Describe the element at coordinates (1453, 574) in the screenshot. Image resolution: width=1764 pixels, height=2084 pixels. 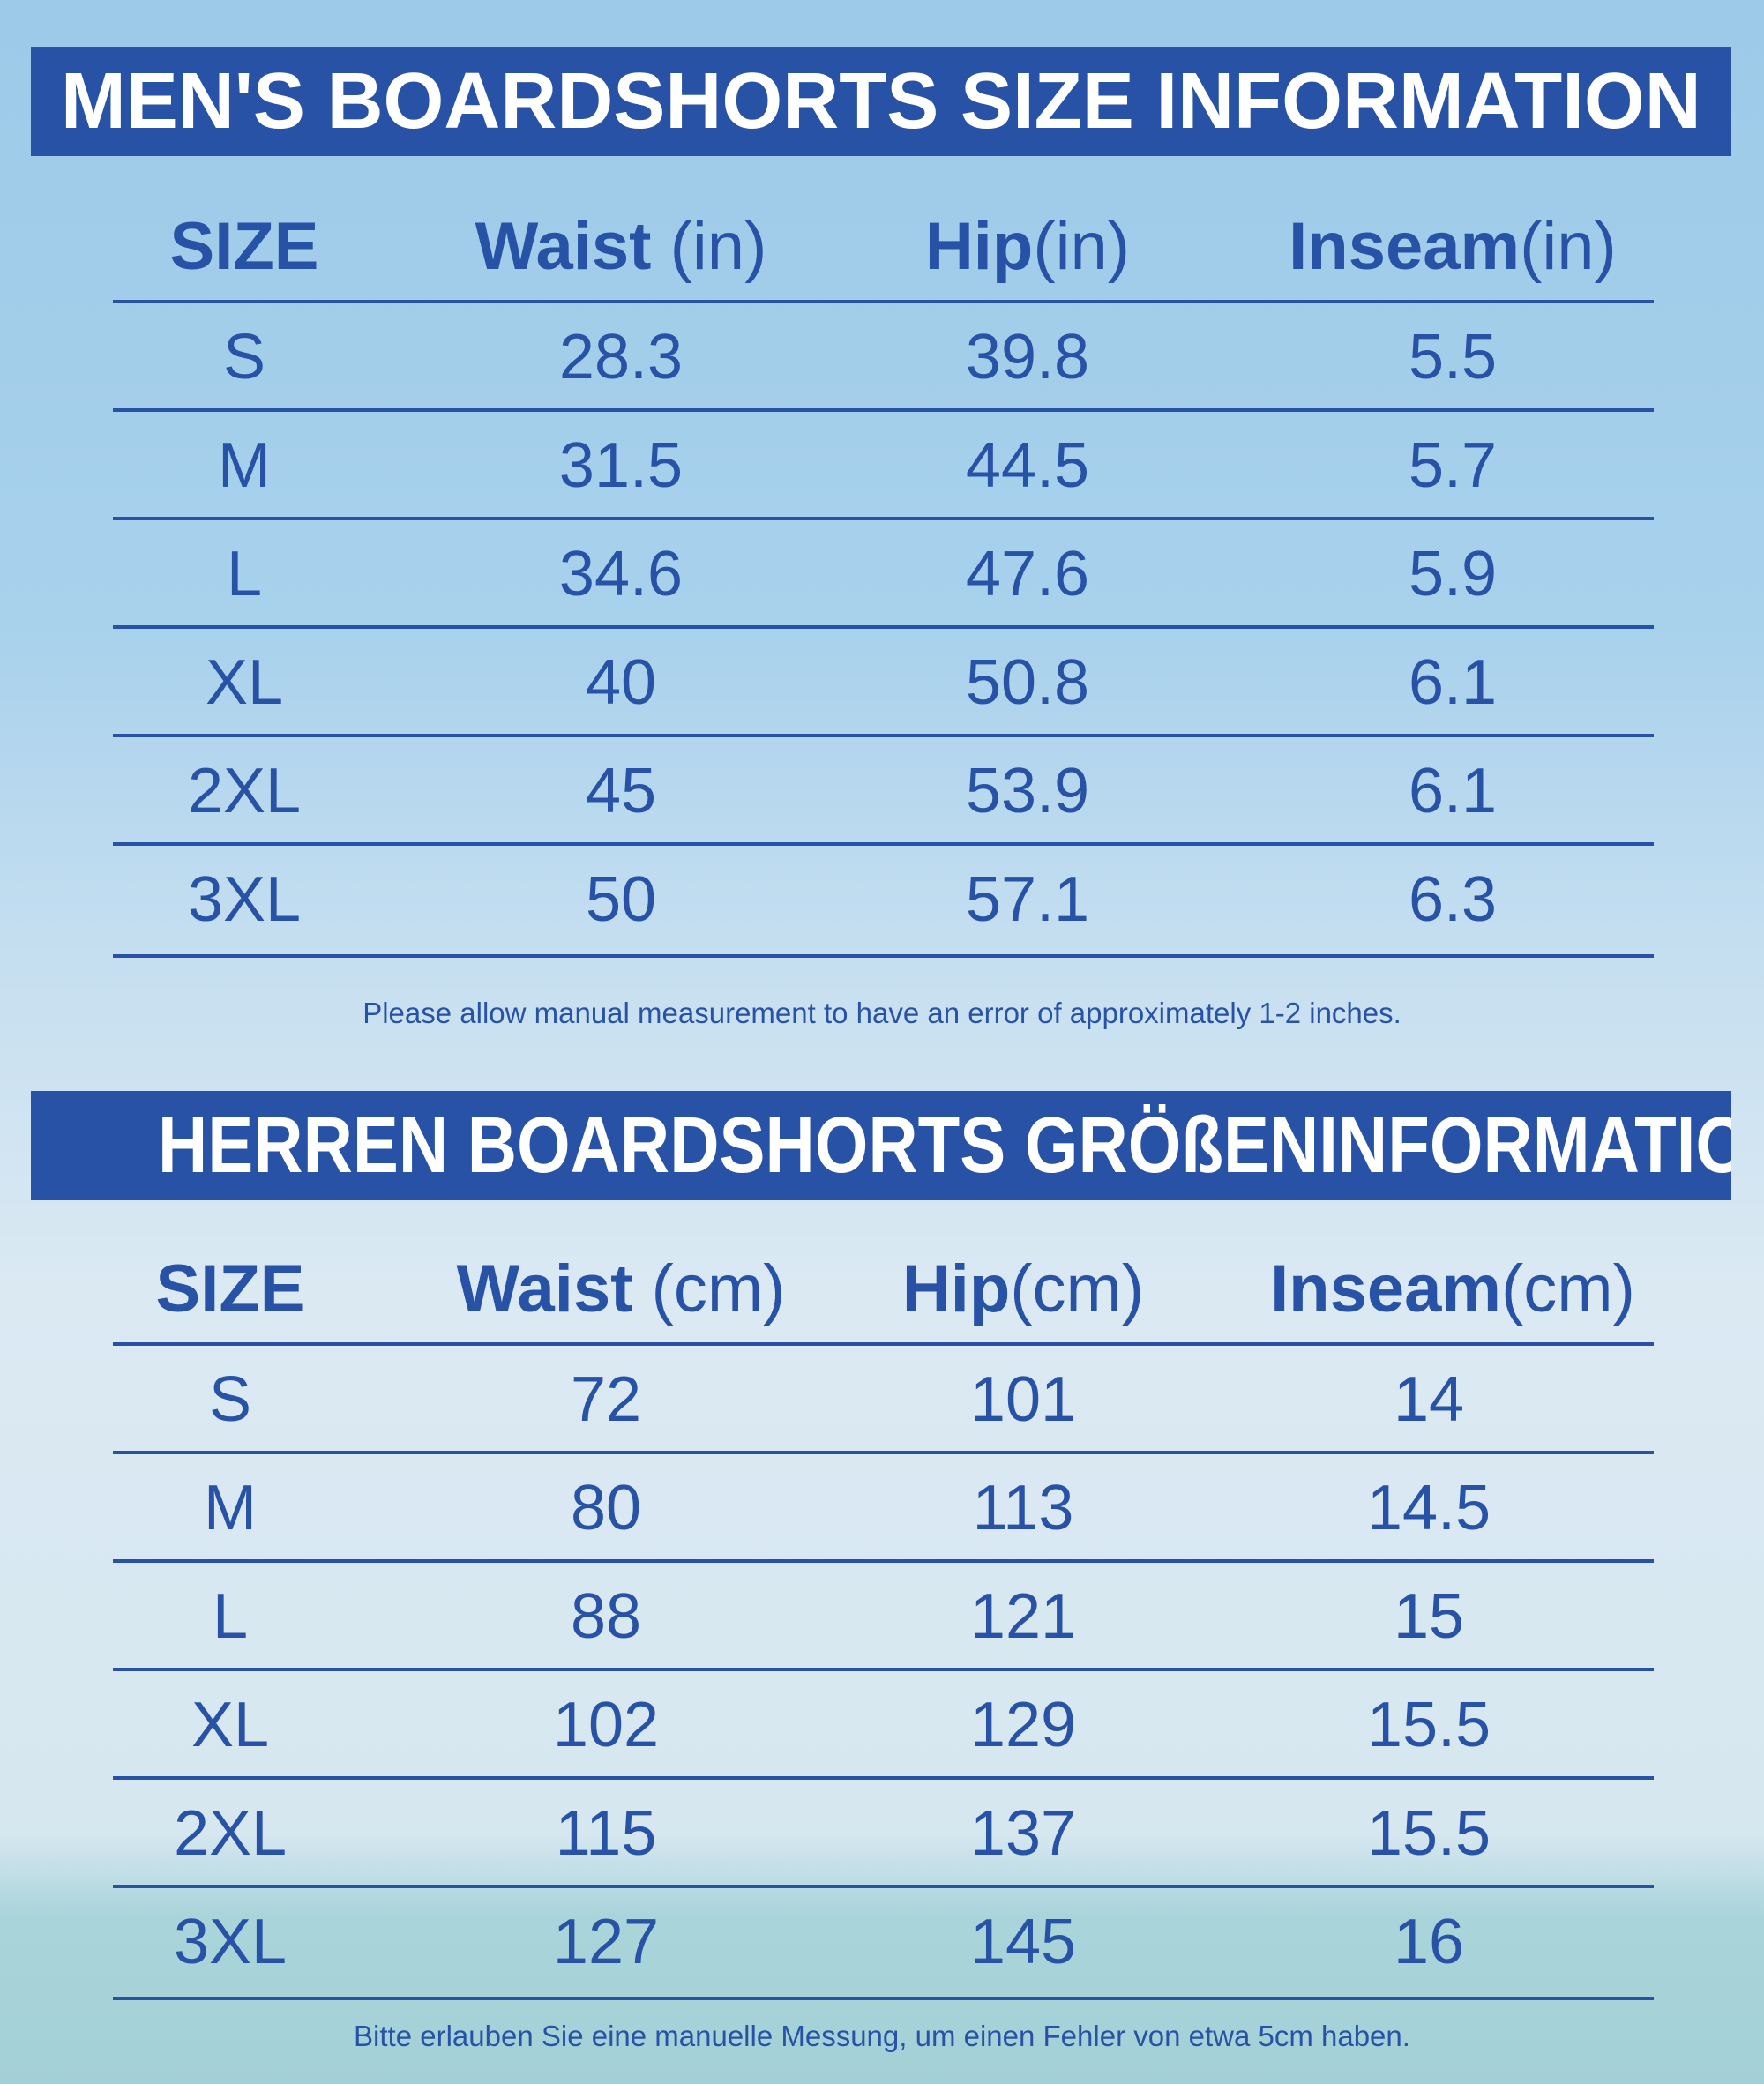
I see `cell-inseam: 5.9` at that location.